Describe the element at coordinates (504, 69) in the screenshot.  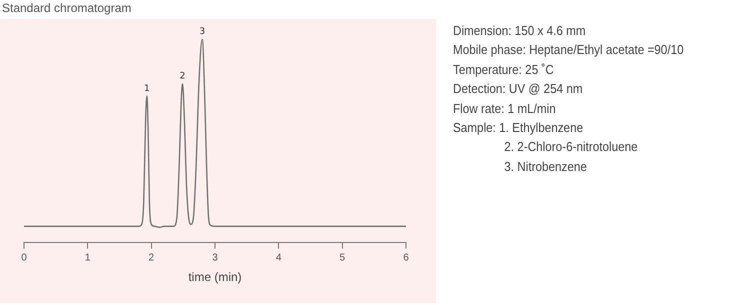
I see `text: Temperature: 25 ˚C` at that location.